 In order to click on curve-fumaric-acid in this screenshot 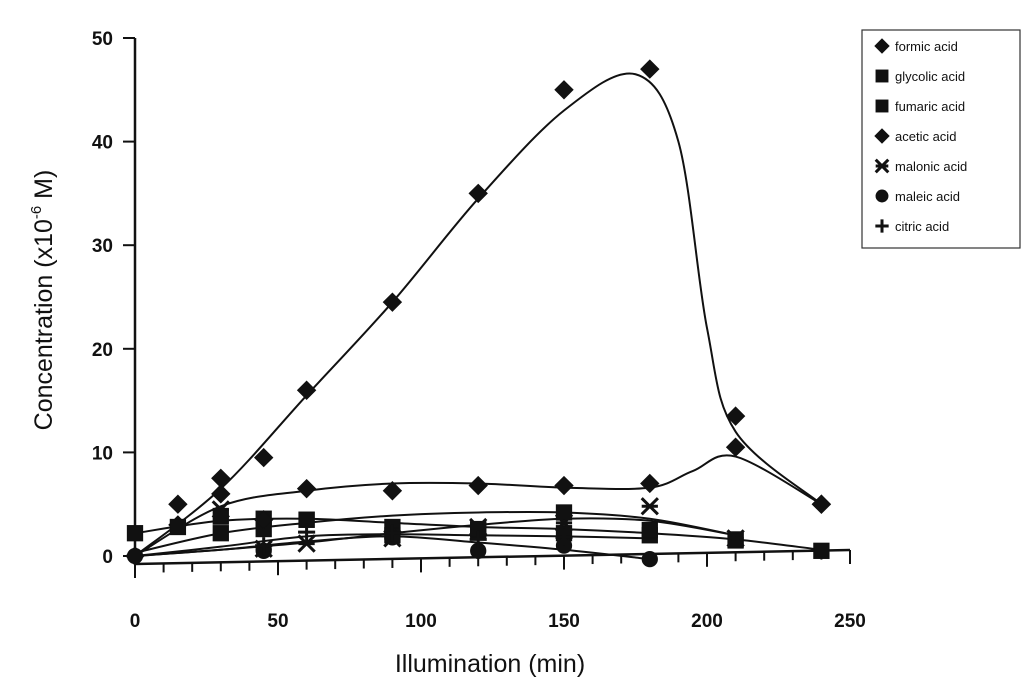, I will do `click(435, 532)`.